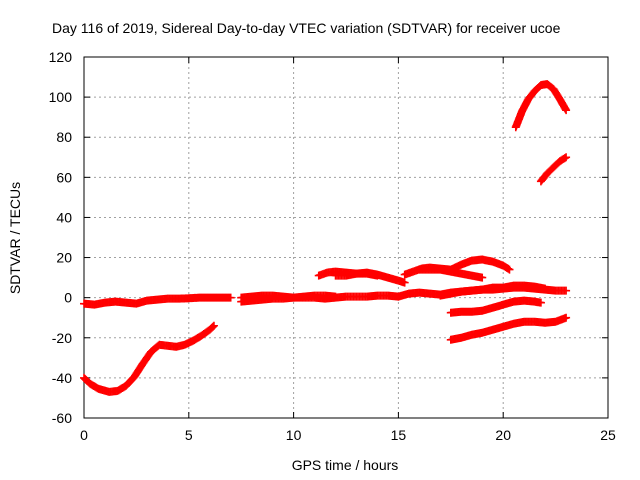 This screenshot has height=480, width=640. Describe the element at coordinates (64, 258) in the screenshot. I see `y-tick-label: 20` at that location.